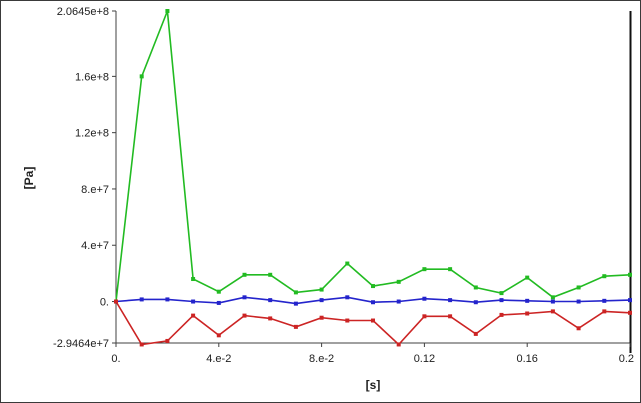 This screenshot has width=641, height=403. Describe the element at coordinates (29, 178) in the screenshot. I see `y-axis-title: [Pa]` at that location.